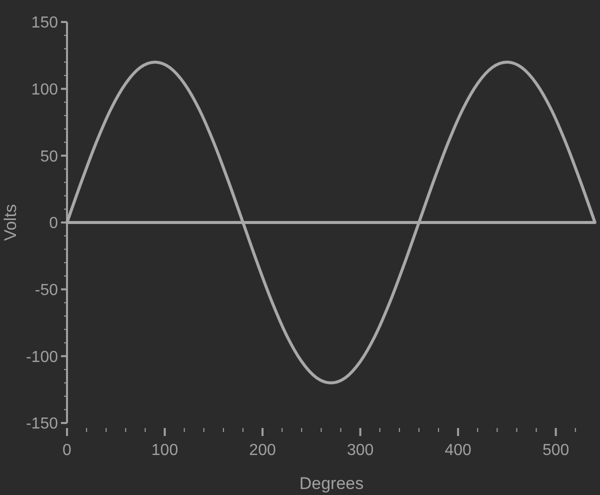 Image resolution: width=600 pixels, height=495 pixels. What do you see at coordinates (360, 450) in the screenshot?
I see `x-tick-label: 300` at bounding box center [360, 450].